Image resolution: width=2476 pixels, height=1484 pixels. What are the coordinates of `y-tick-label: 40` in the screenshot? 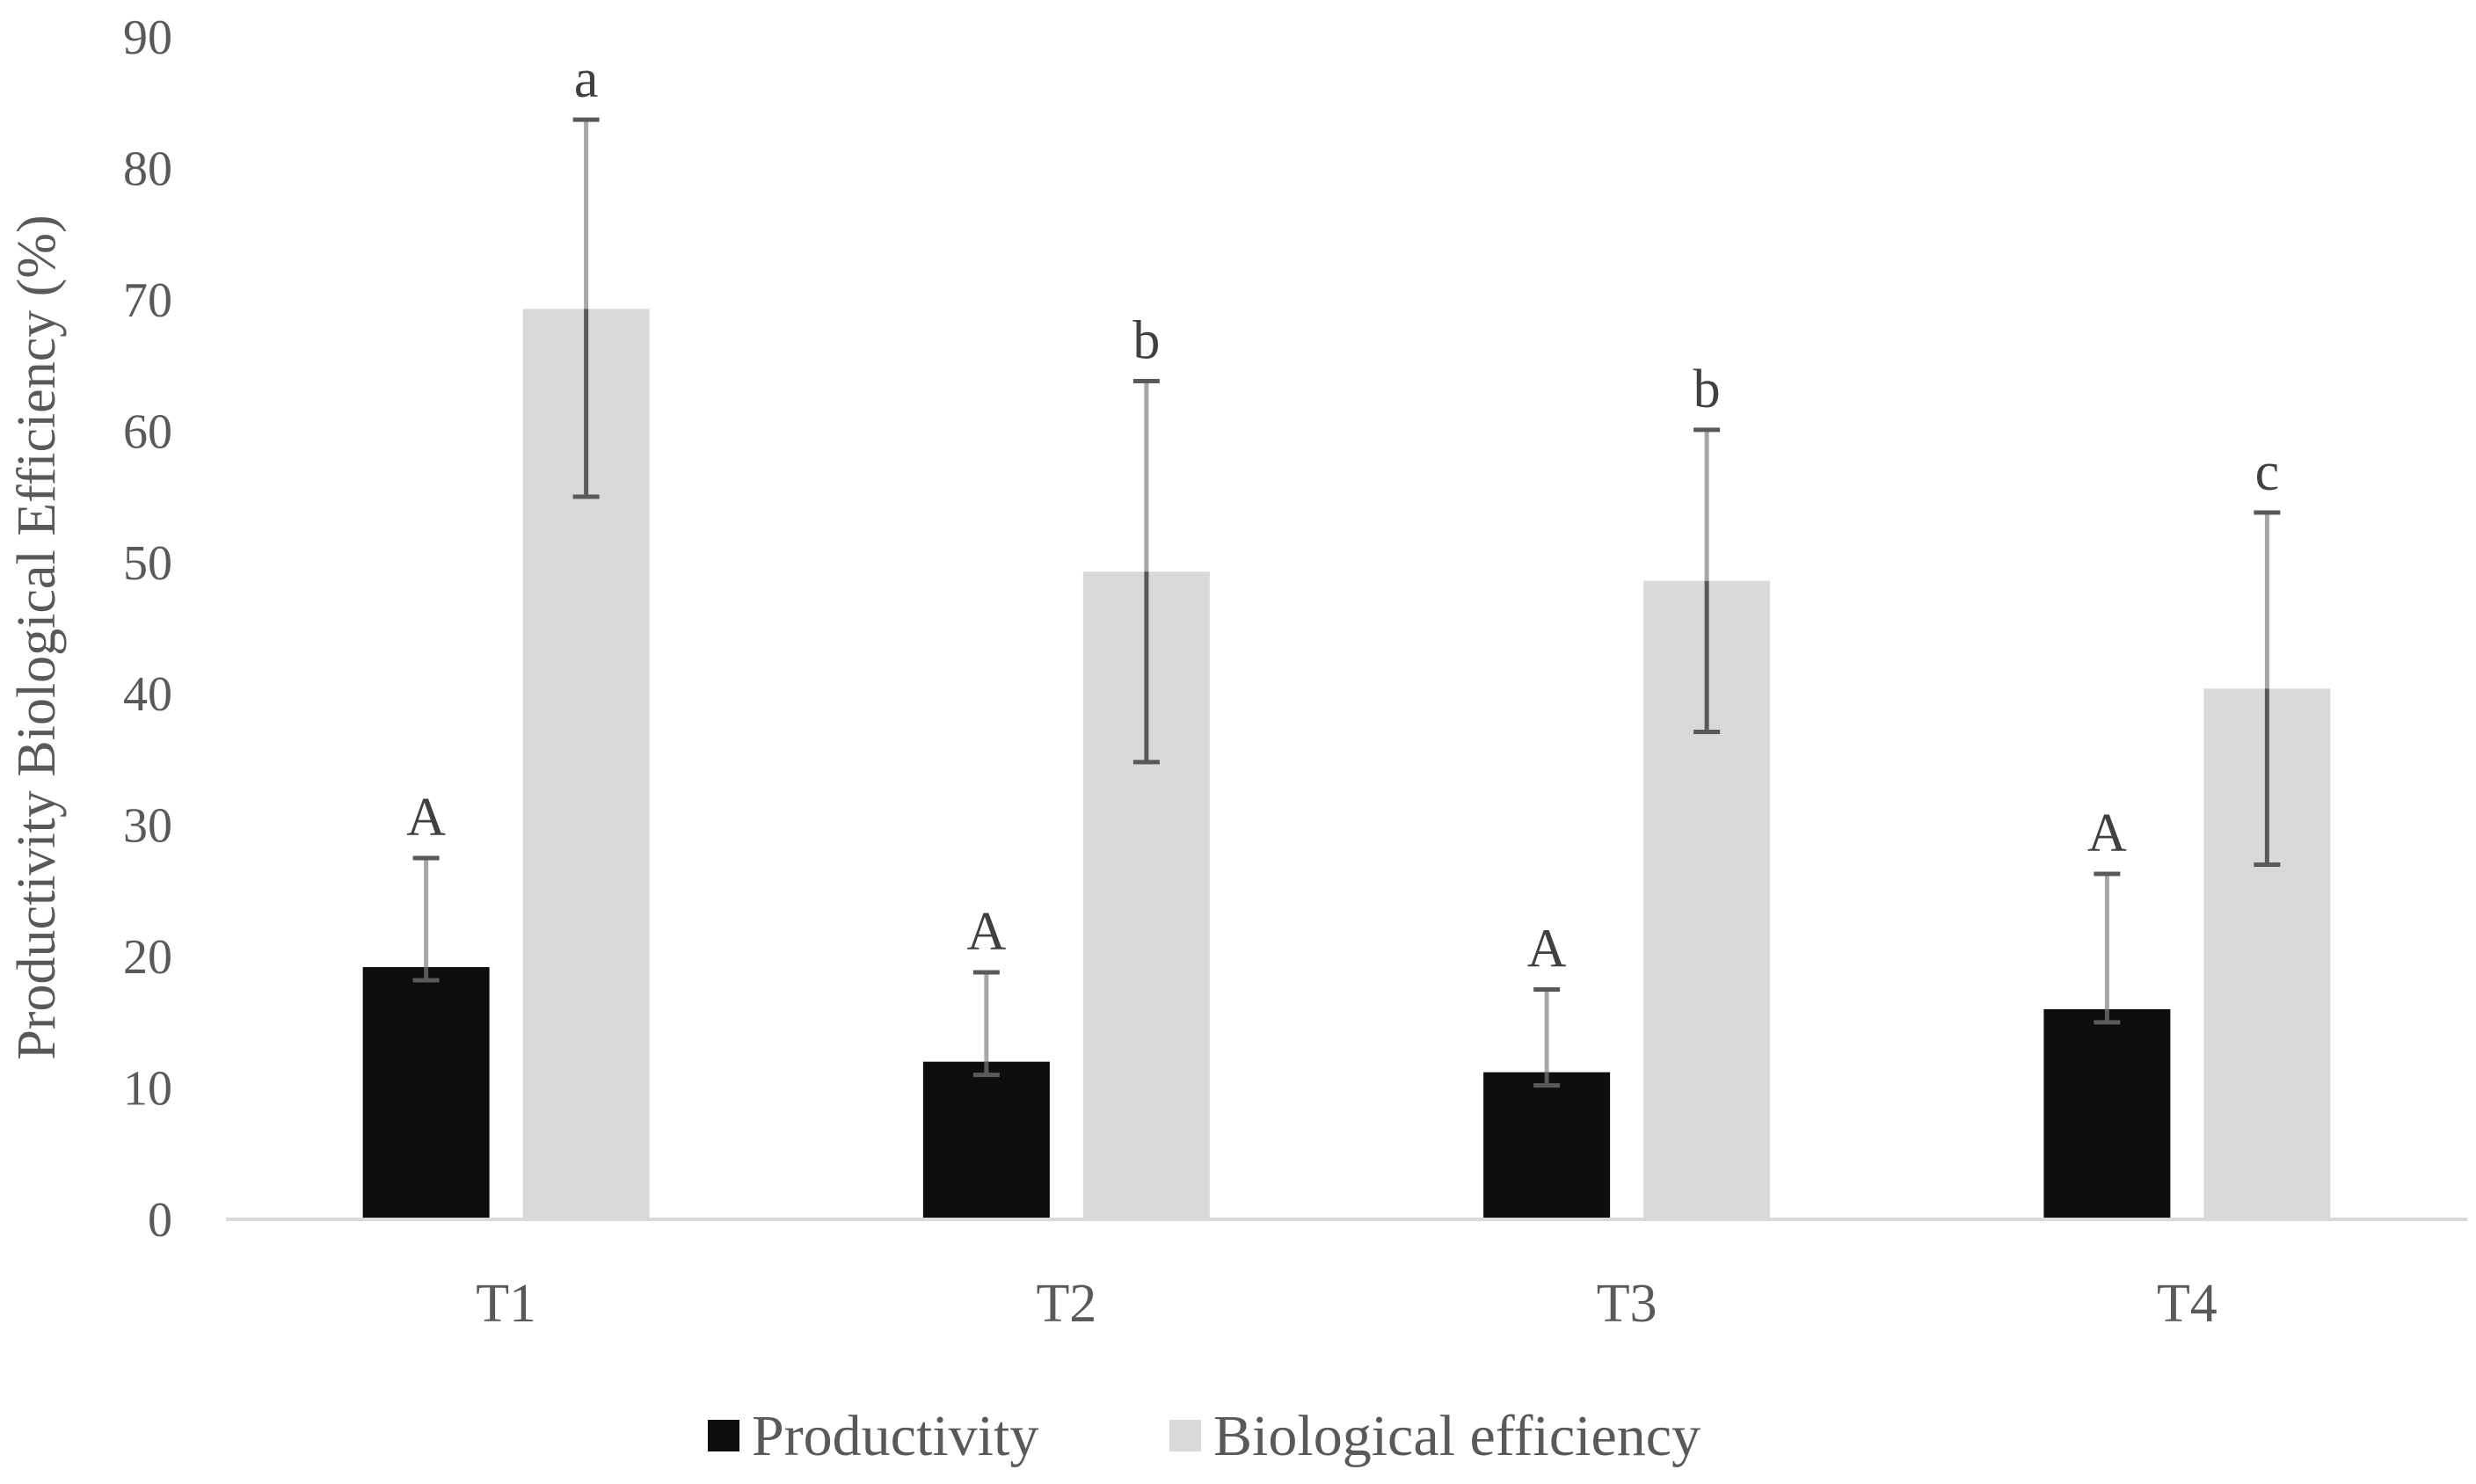 It's located at (148, 695).